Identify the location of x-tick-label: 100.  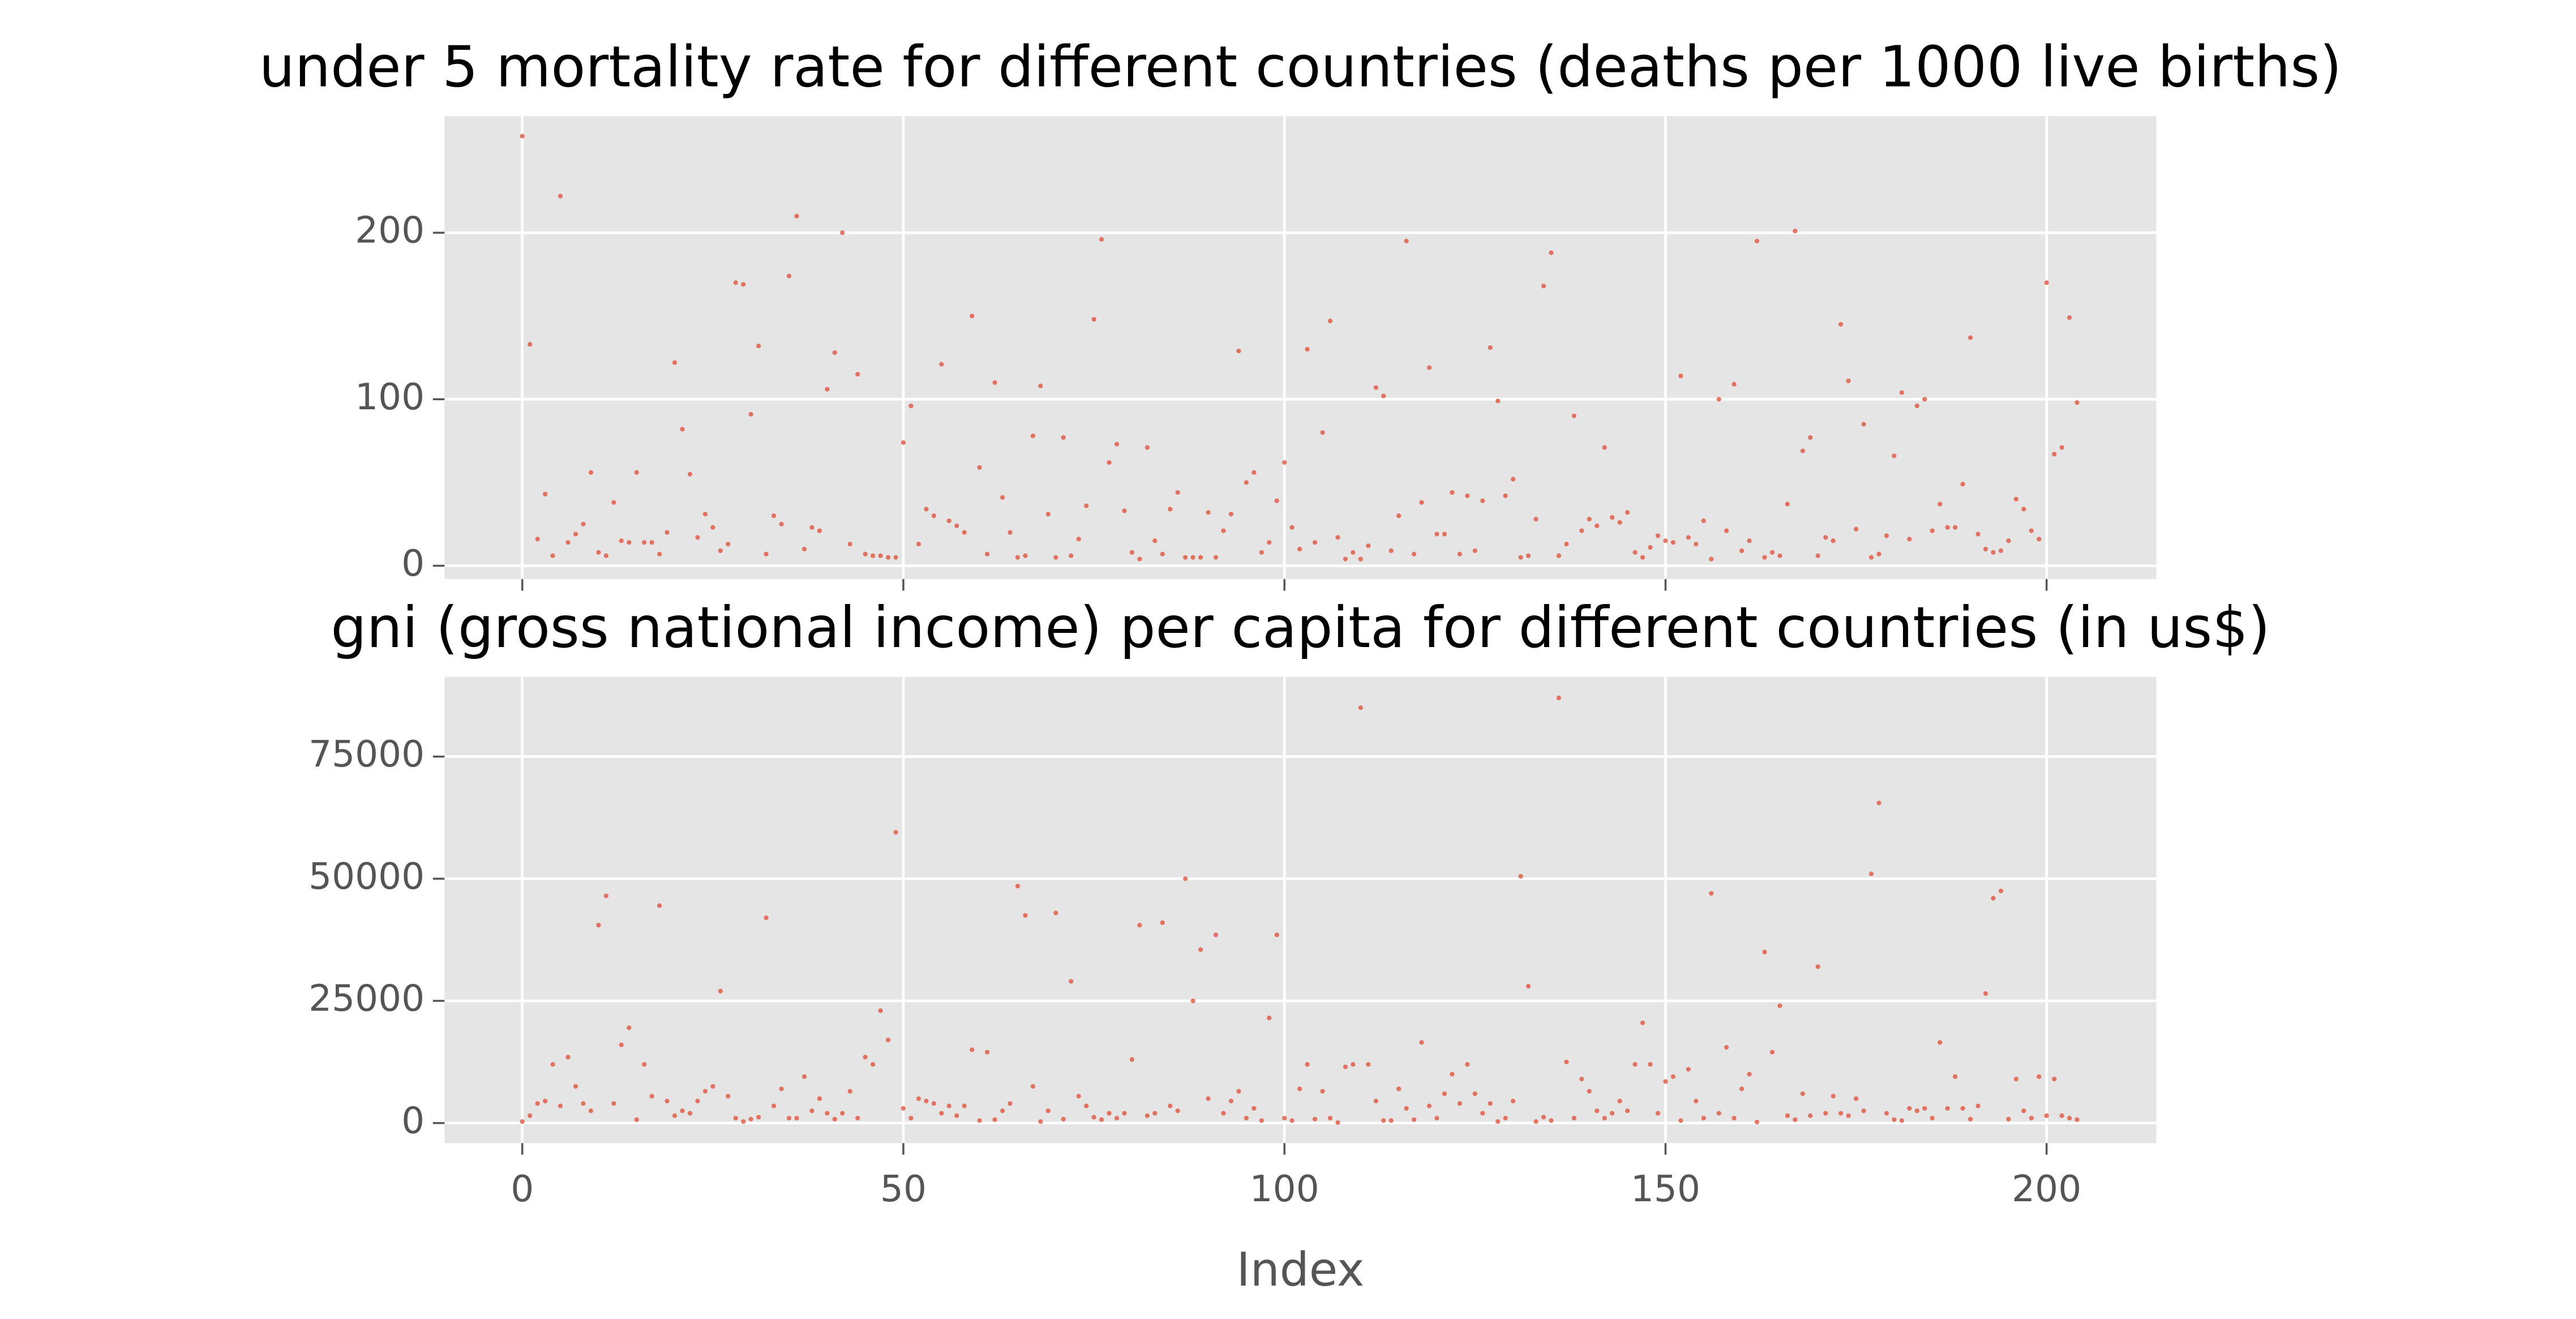
(1284, 1189).